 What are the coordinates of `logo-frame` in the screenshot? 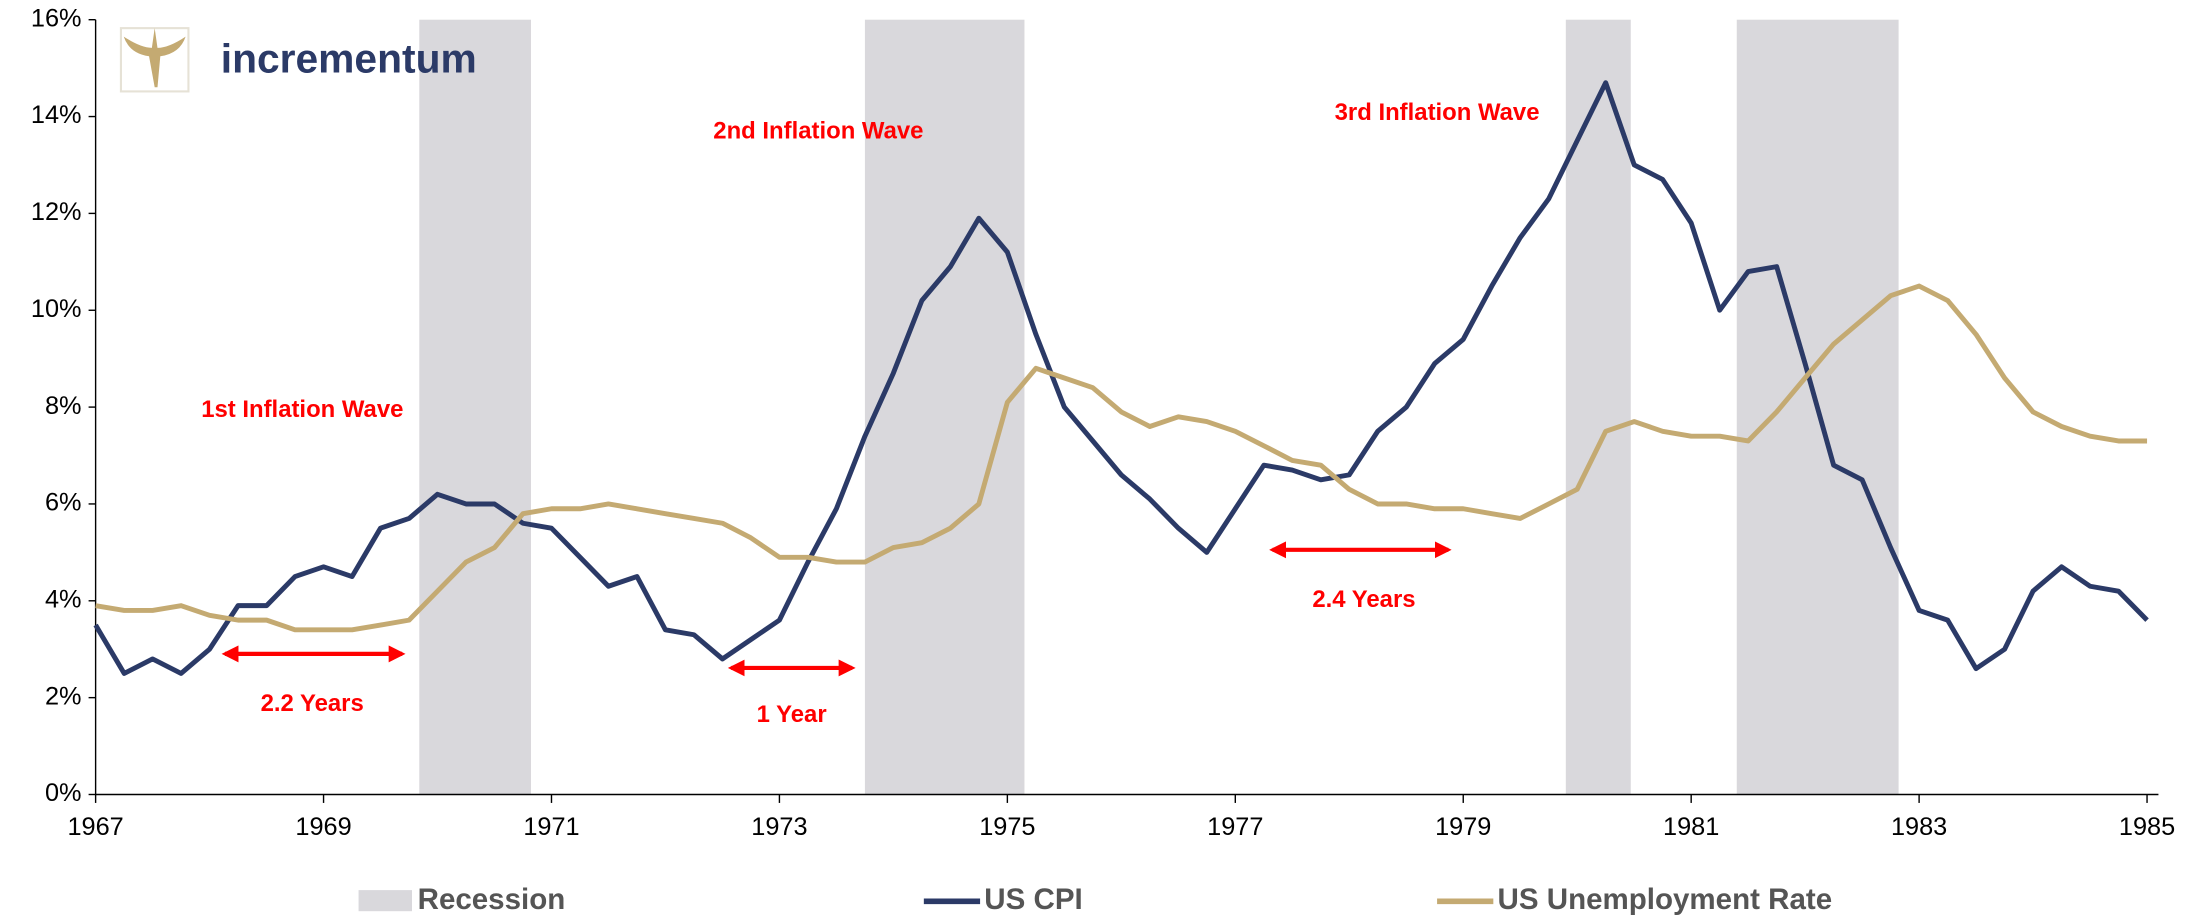 It's located at (154, 60).